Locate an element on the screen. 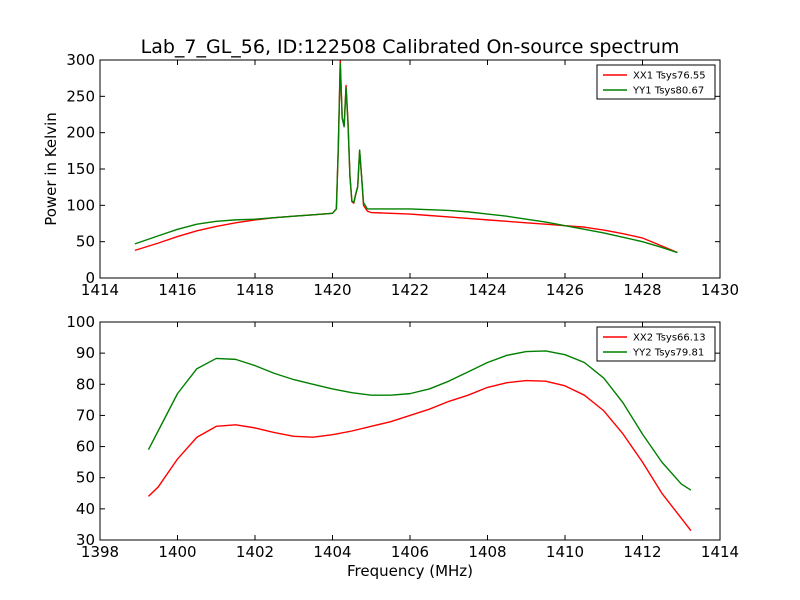 The image size is (800, 600). legend-label: YY2 Tsys79.81 is located at coordinates (668, 353).